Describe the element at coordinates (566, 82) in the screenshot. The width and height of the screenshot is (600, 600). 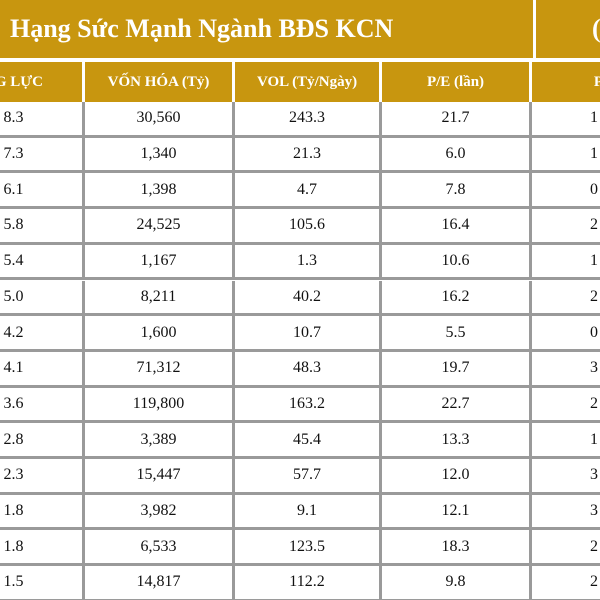
I see `column-header: P/B` at that location.